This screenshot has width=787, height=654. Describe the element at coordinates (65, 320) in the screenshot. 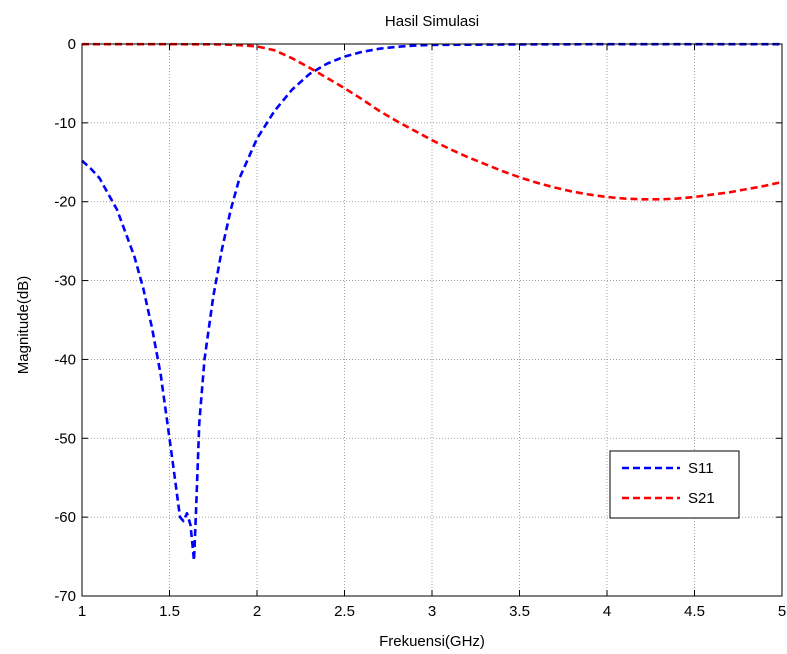

I see `y-tick-labels: 0 -10 -20 -30 -40 -50 -60 -70` at that location.